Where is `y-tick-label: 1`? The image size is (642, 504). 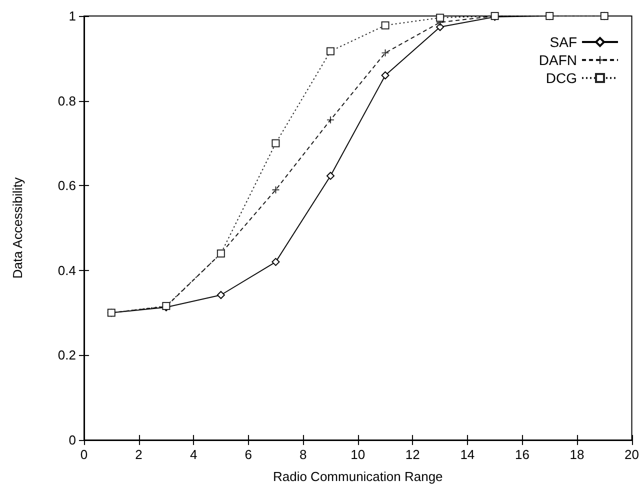
y-tick-label: 1 is located at coordinates (72, 16).